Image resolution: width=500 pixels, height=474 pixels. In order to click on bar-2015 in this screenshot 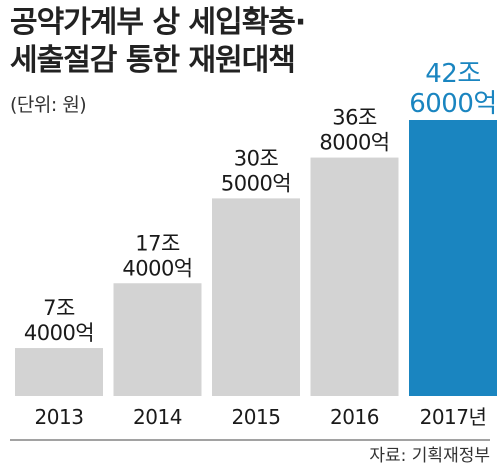, I will do `click(256, 297)`.